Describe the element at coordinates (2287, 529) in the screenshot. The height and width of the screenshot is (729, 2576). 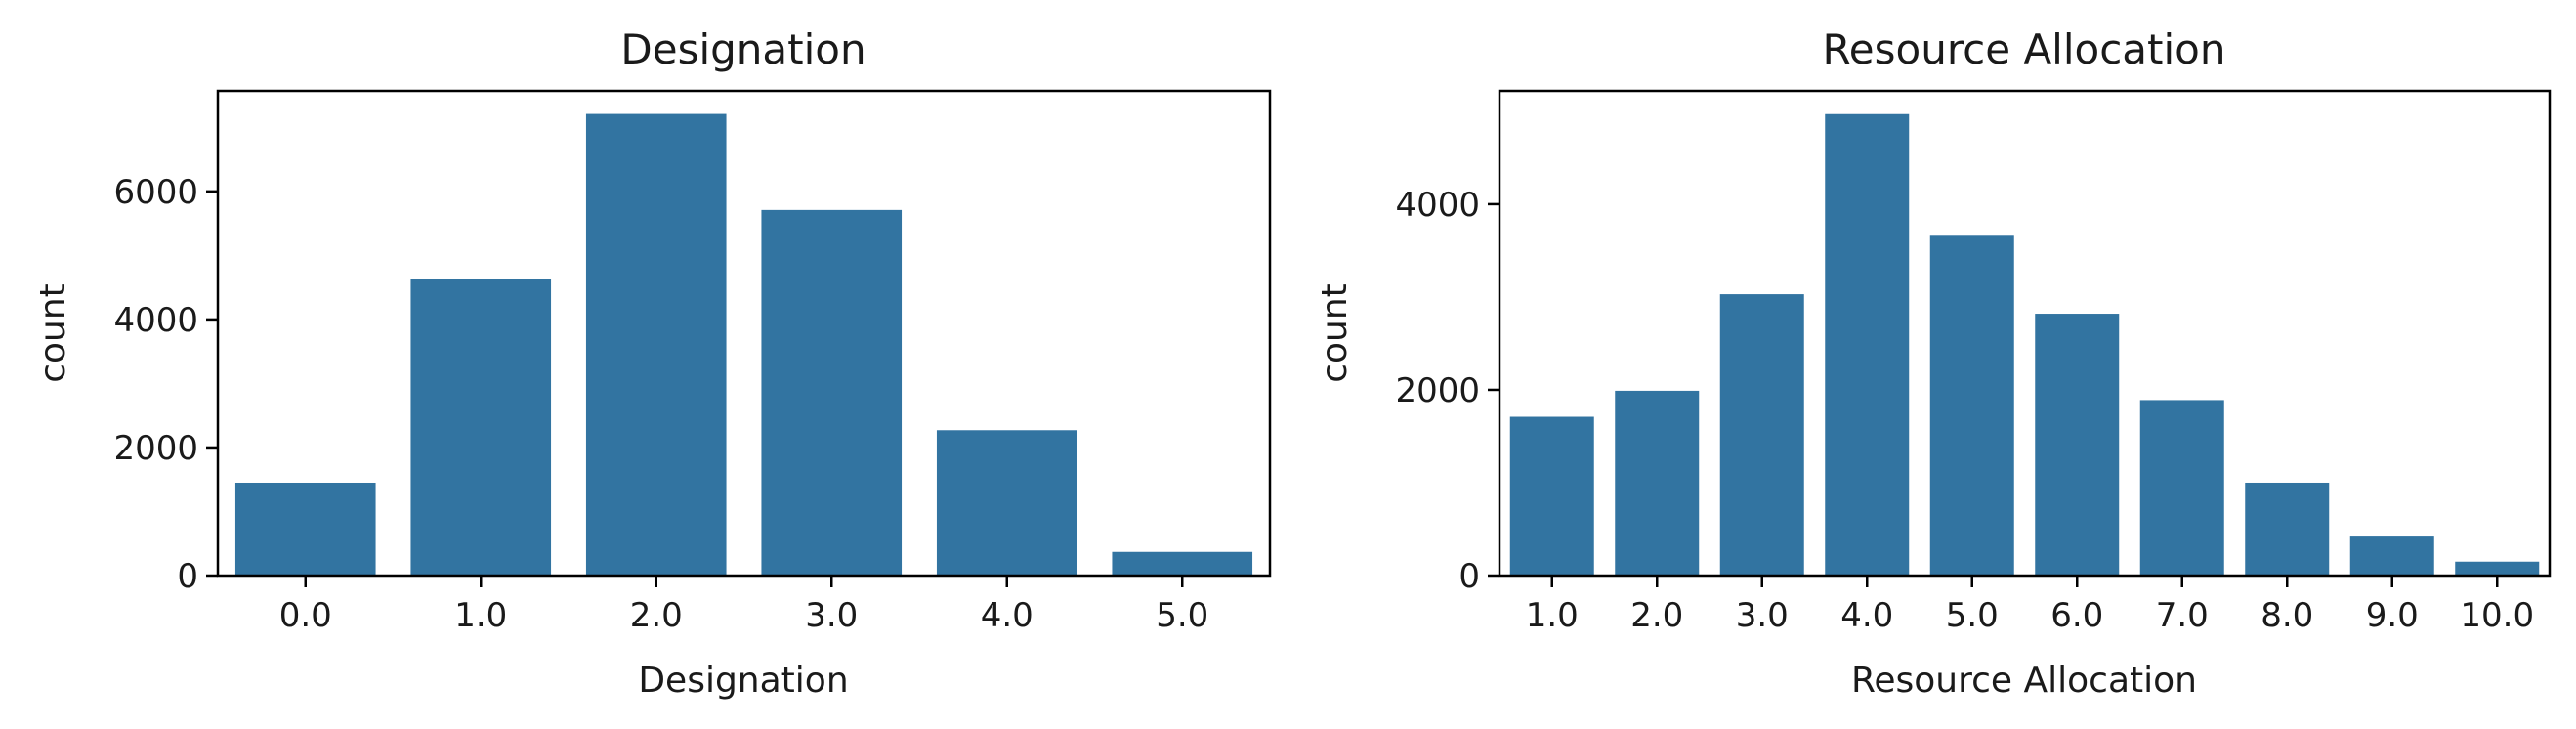
I see `bar-8.0` at that location.